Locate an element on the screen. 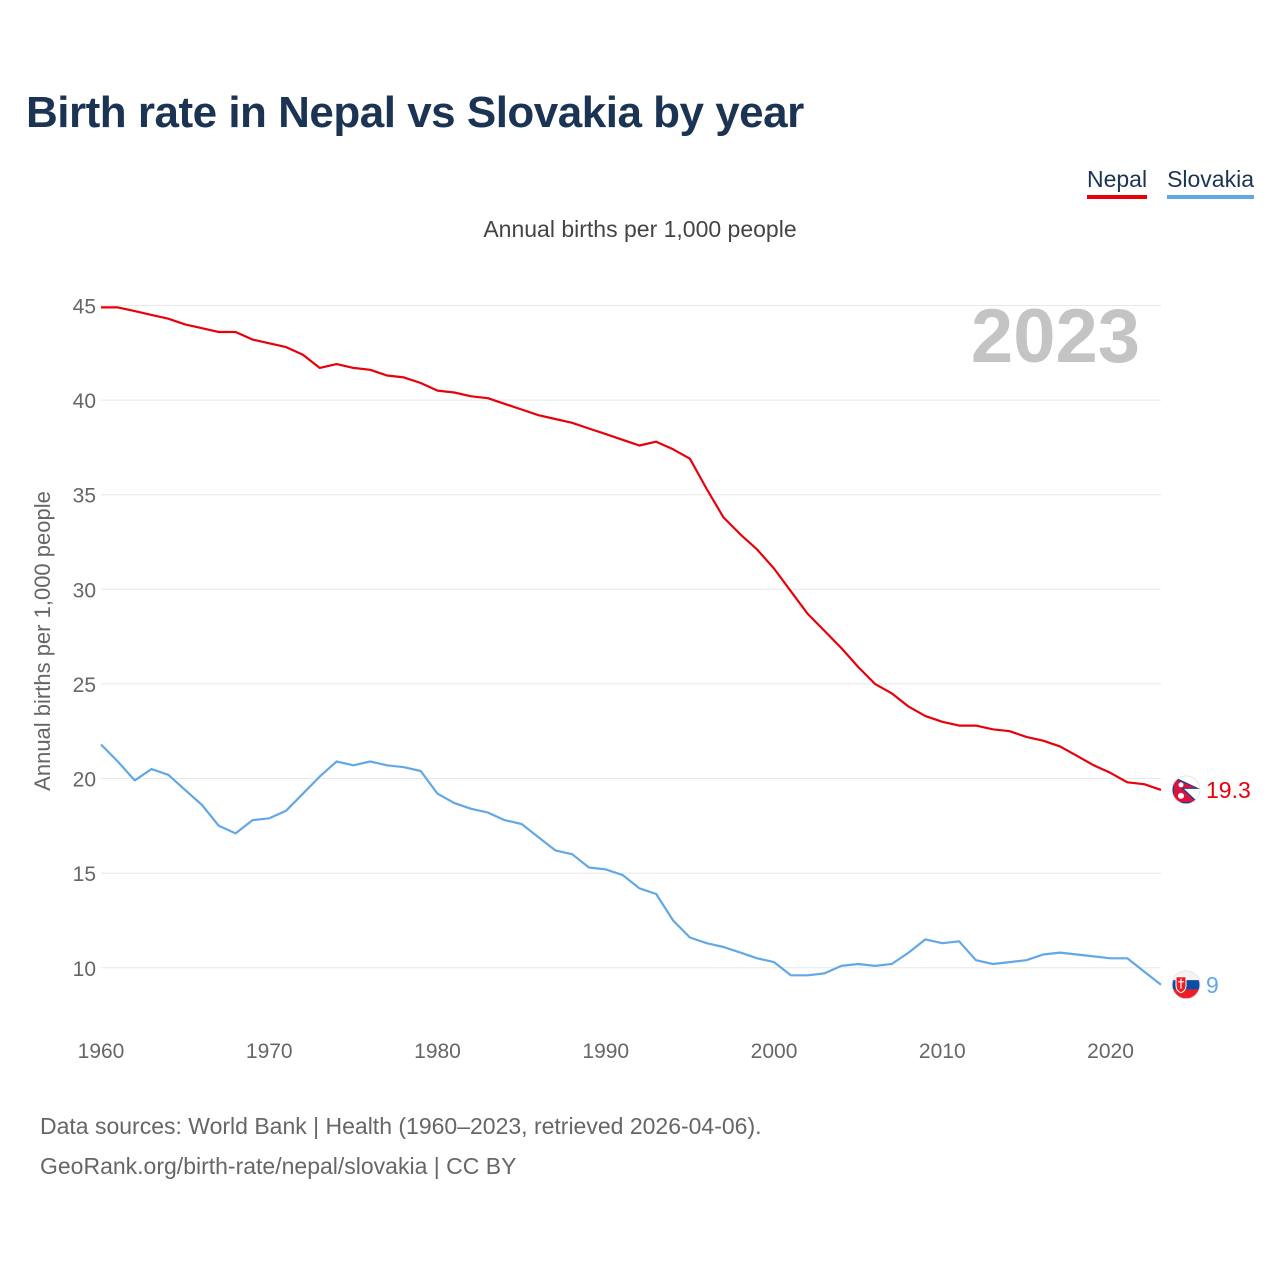  chart-title: Birth rate in Nepal vs Slovakia by year is located at coordinates (415, 112).